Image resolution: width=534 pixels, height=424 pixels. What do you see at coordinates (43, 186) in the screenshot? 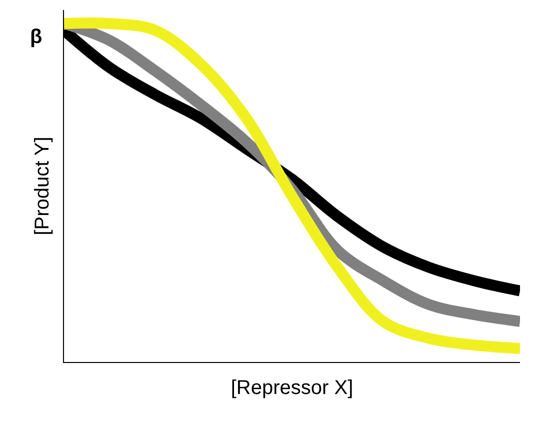
I see `y-axis-title: [Product Y]` at bounding box center [43, 186].